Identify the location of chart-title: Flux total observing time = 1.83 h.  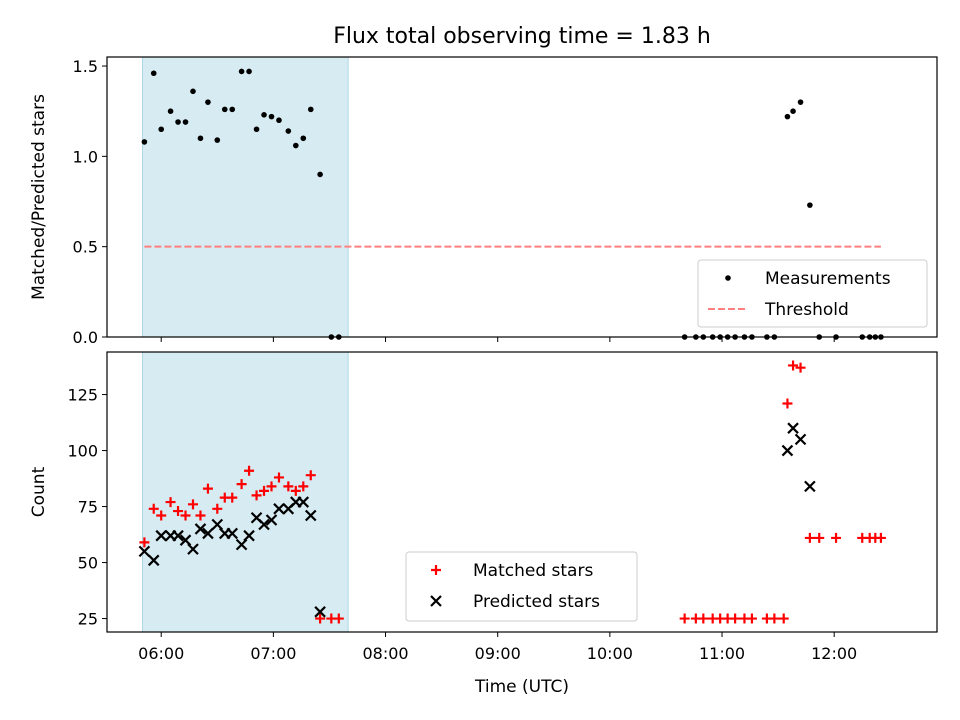
(522, 36).